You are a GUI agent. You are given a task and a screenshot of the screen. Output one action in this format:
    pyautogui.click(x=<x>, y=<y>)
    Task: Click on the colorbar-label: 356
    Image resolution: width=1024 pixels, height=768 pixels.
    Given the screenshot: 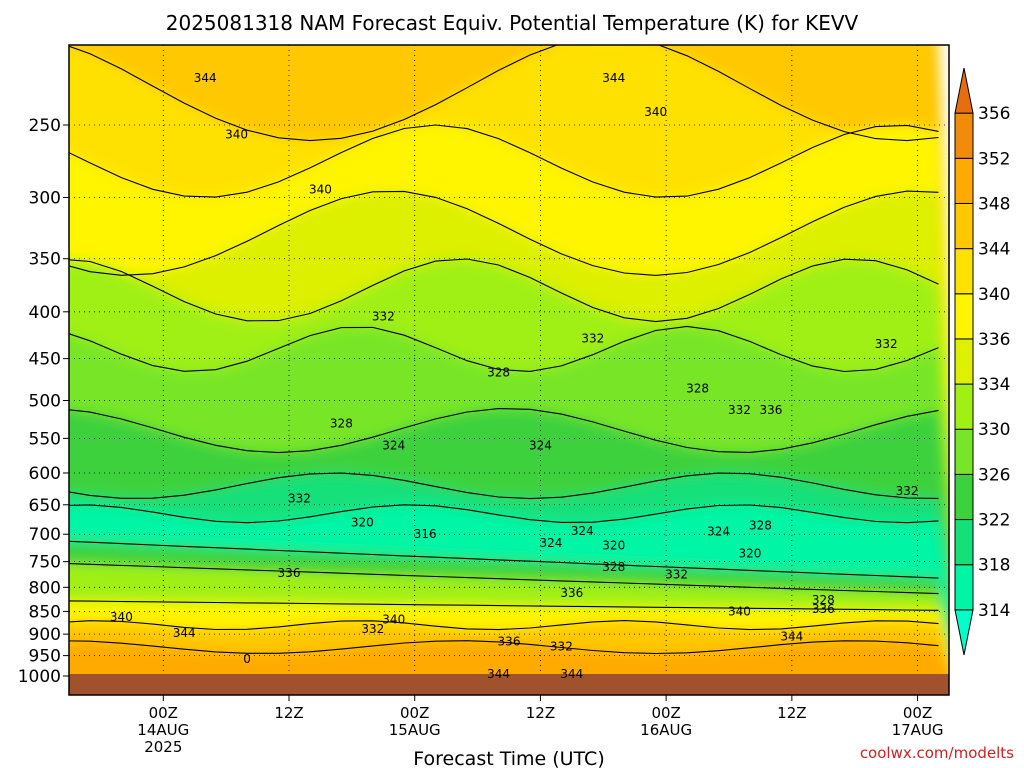 What is the action you would take?
    pyautogui.click(x=994, y=114)
    